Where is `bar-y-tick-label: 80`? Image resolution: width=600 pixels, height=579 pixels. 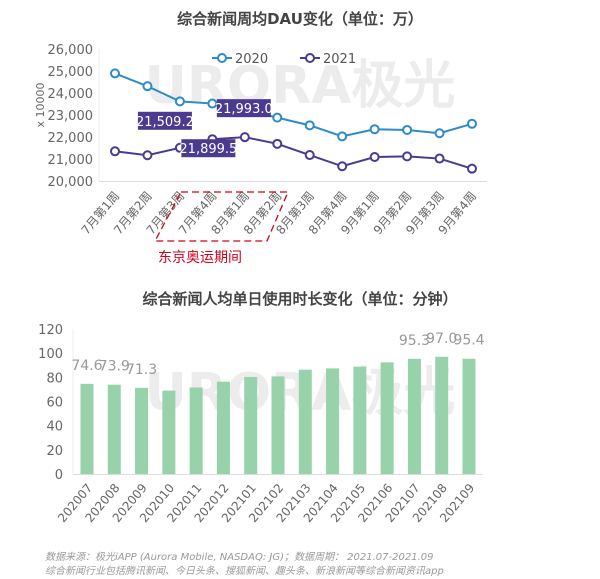
bar-y-tick-label: 80 is located at coordinates (54, 378).